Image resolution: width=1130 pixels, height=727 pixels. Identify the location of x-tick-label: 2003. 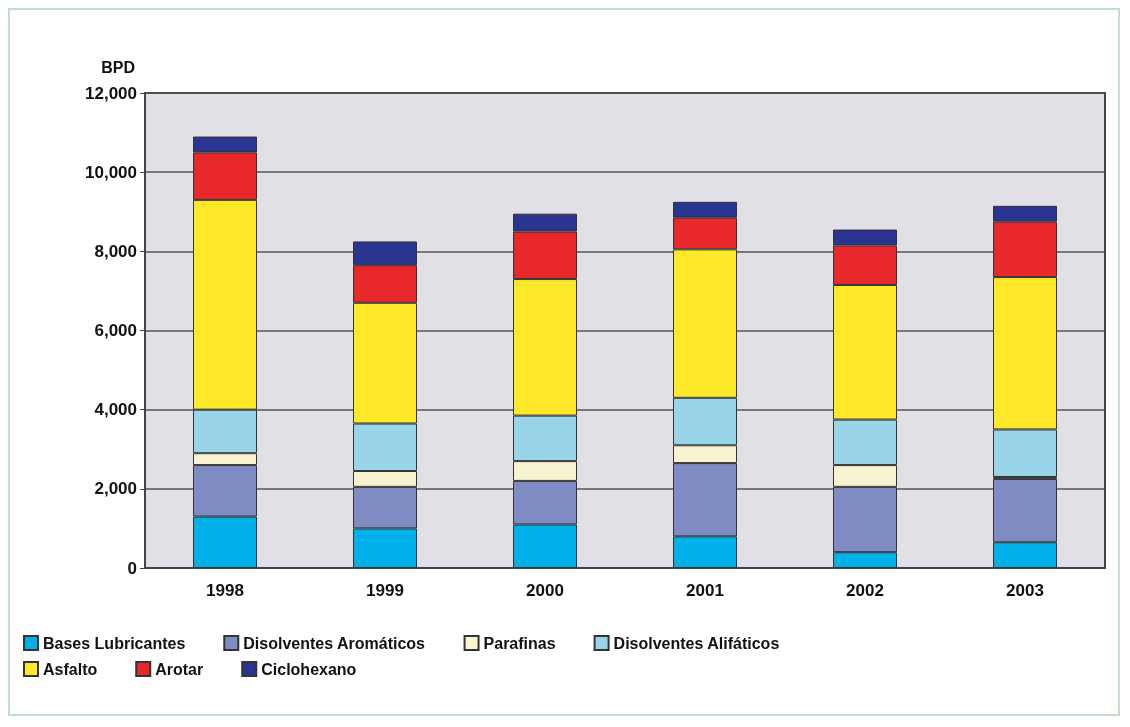
(1025, 590).